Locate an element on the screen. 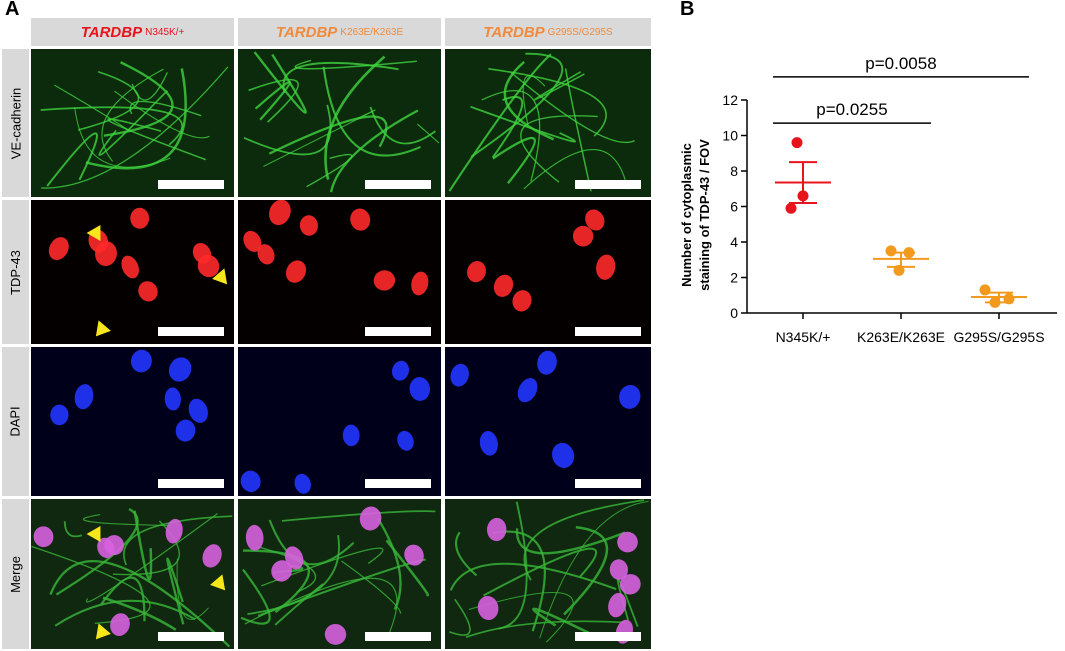 The width and height of the screenshot is (1065, 651). row-header-tdp43: TDP-43 is located at coordinates (15, 272).